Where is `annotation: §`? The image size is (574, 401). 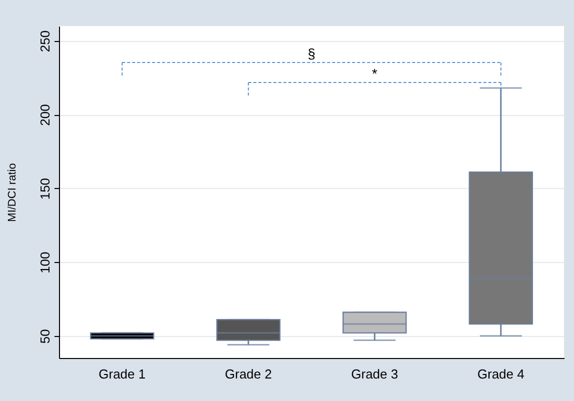 annotation: § is located at coordinates (312, 54).